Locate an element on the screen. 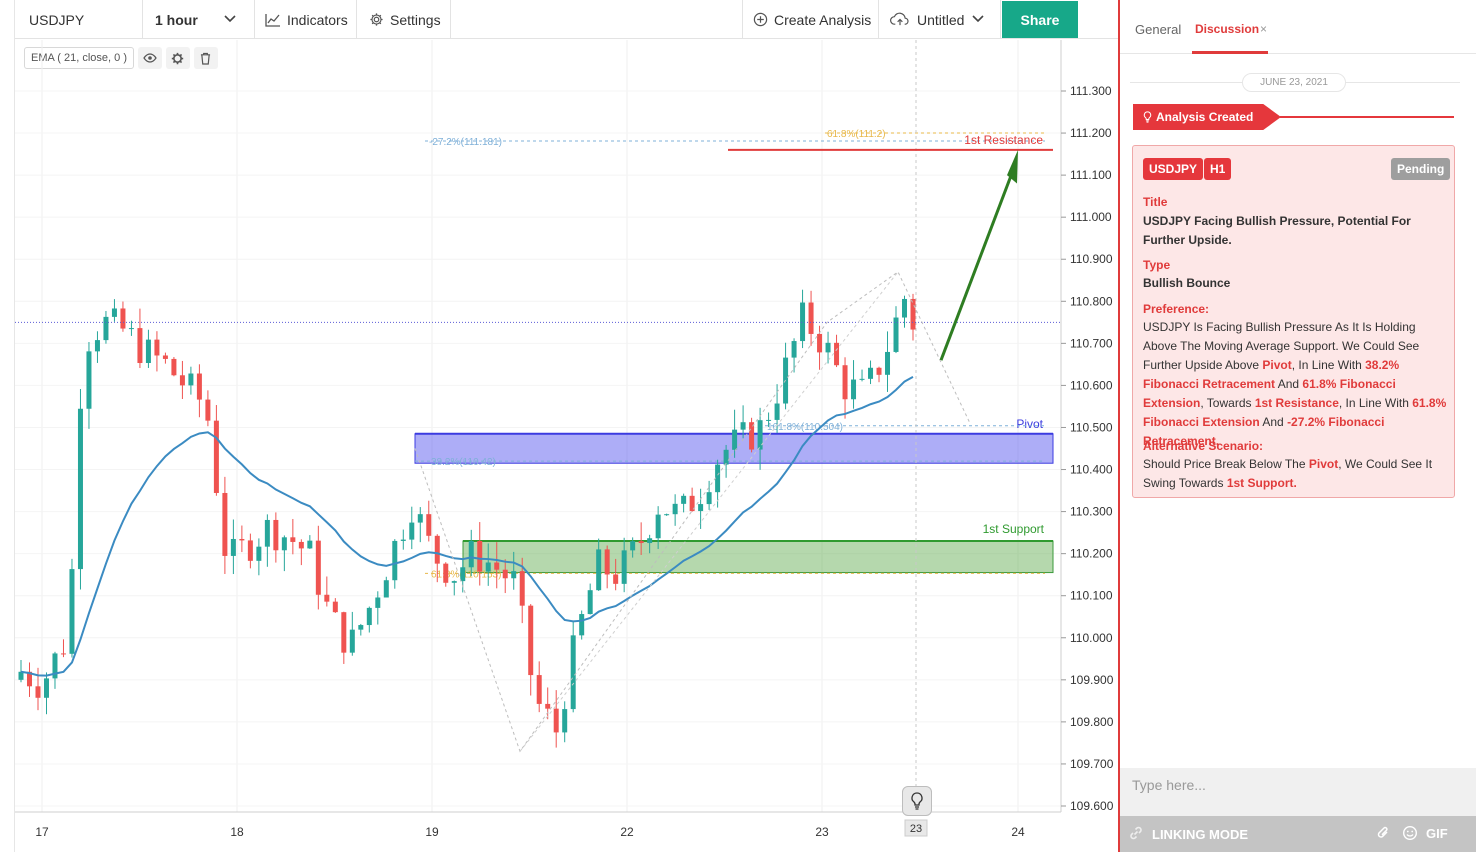 The width and height of the screenshot is (1476, 852). crosshair-time-label: 23 is located at coordinates (916, 829).